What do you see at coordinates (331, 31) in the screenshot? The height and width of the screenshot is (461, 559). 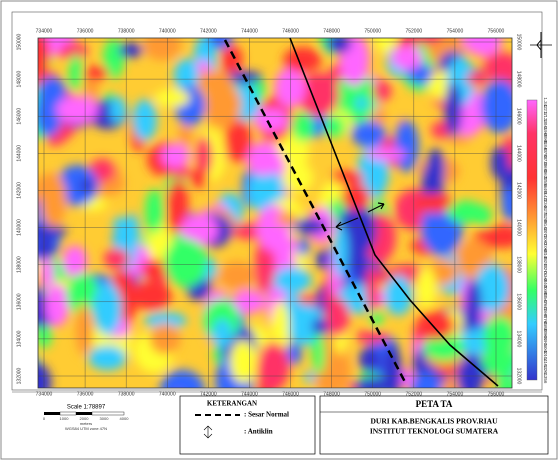 I see `x-label: 748000` at bounding box center [331, 31].